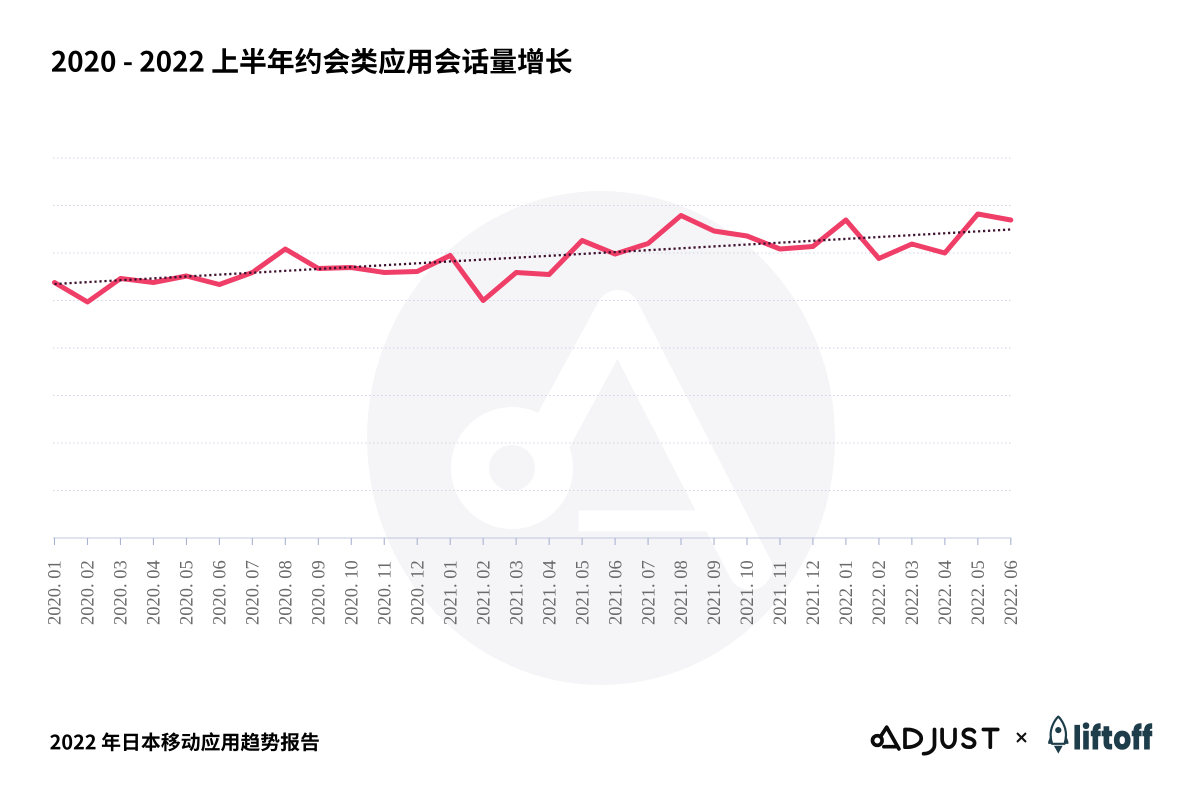  I want to click on svg-text: 2020. 05, so click(188, 592).